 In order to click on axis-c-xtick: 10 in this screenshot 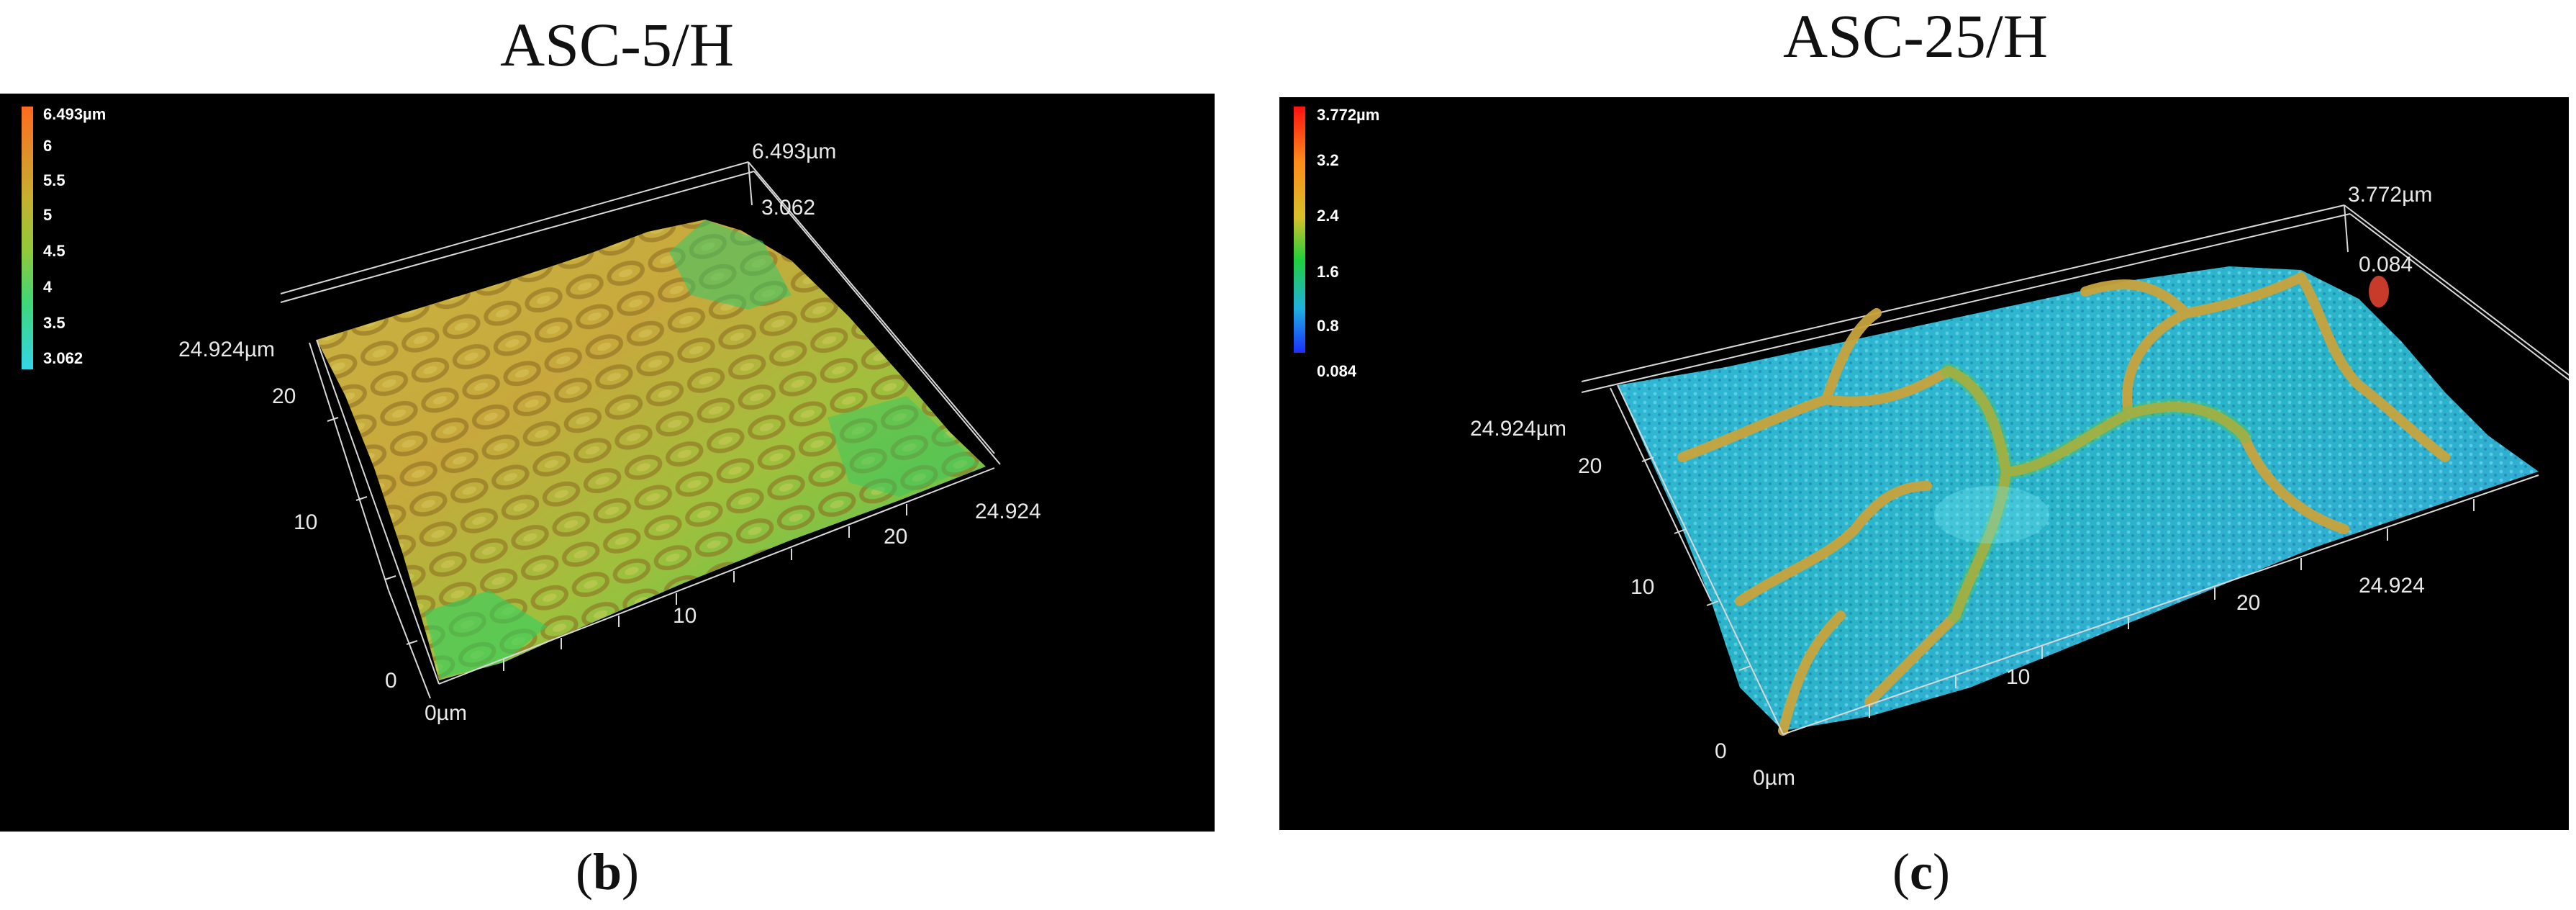, I will do `click(2018, 677)`.